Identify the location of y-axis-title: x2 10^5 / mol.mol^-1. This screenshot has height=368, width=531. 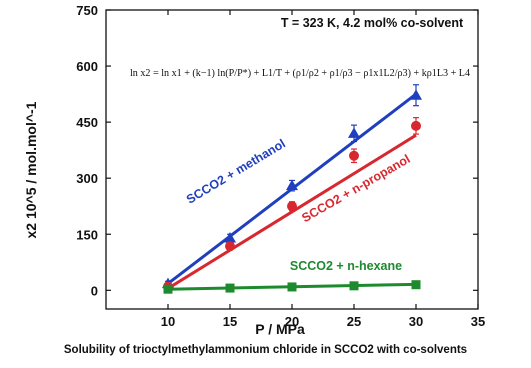
(31, 169).